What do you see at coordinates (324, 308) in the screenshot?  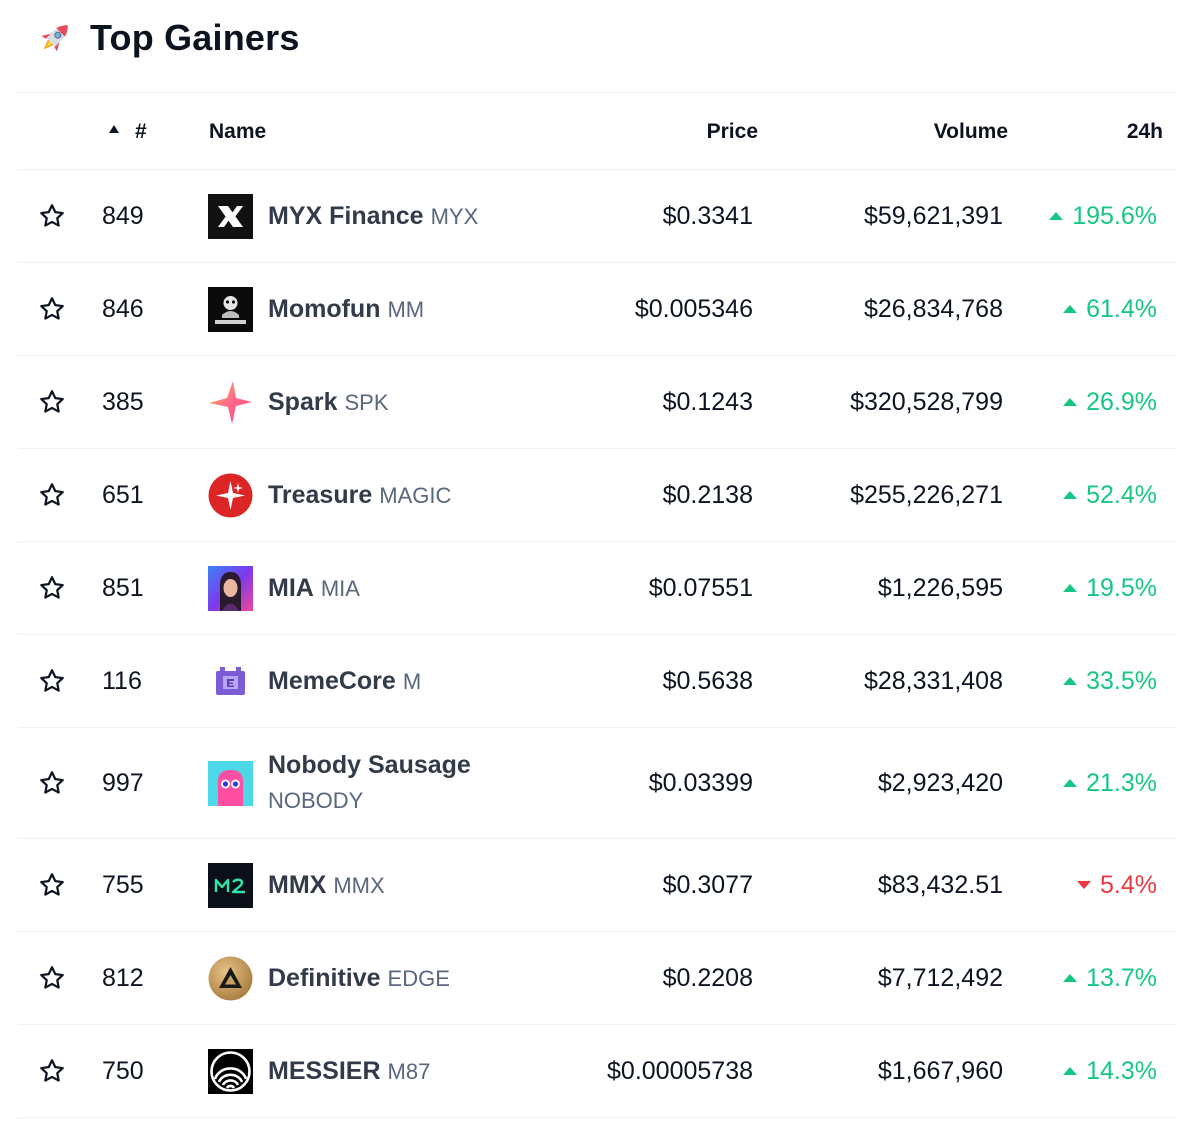 I see `coin-name: Momofun` at bounding box center [324, 308].